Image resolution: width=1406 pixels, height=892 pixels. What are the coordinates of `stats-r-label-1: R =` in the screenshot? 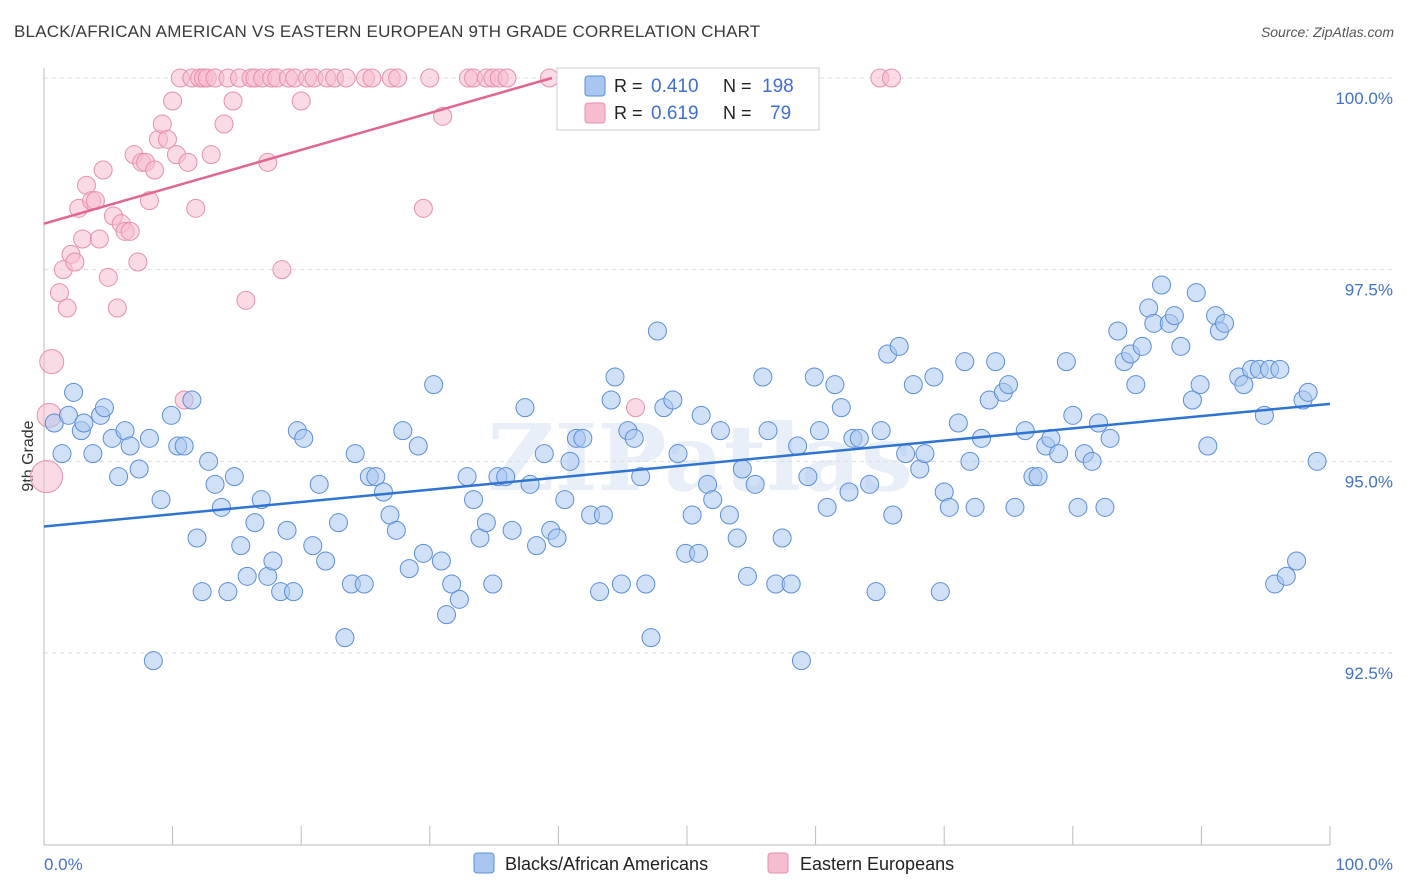 It's located at (628, 86).